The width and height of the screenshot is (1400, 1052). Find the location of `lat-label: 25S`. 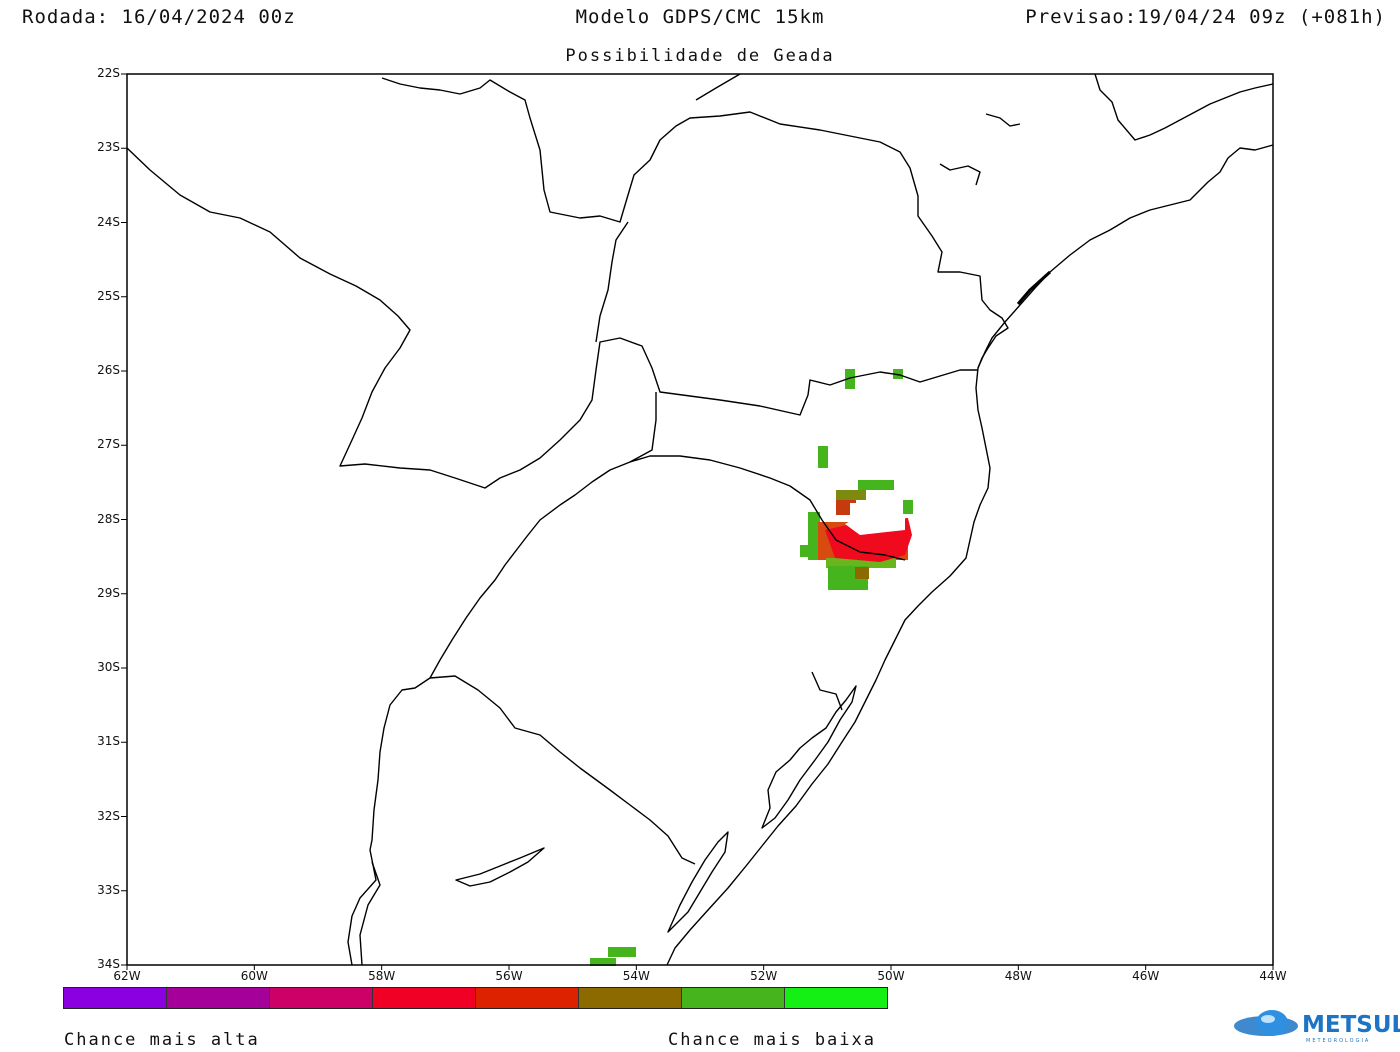

lat-label: 25S is located at coordinates (108, 295).